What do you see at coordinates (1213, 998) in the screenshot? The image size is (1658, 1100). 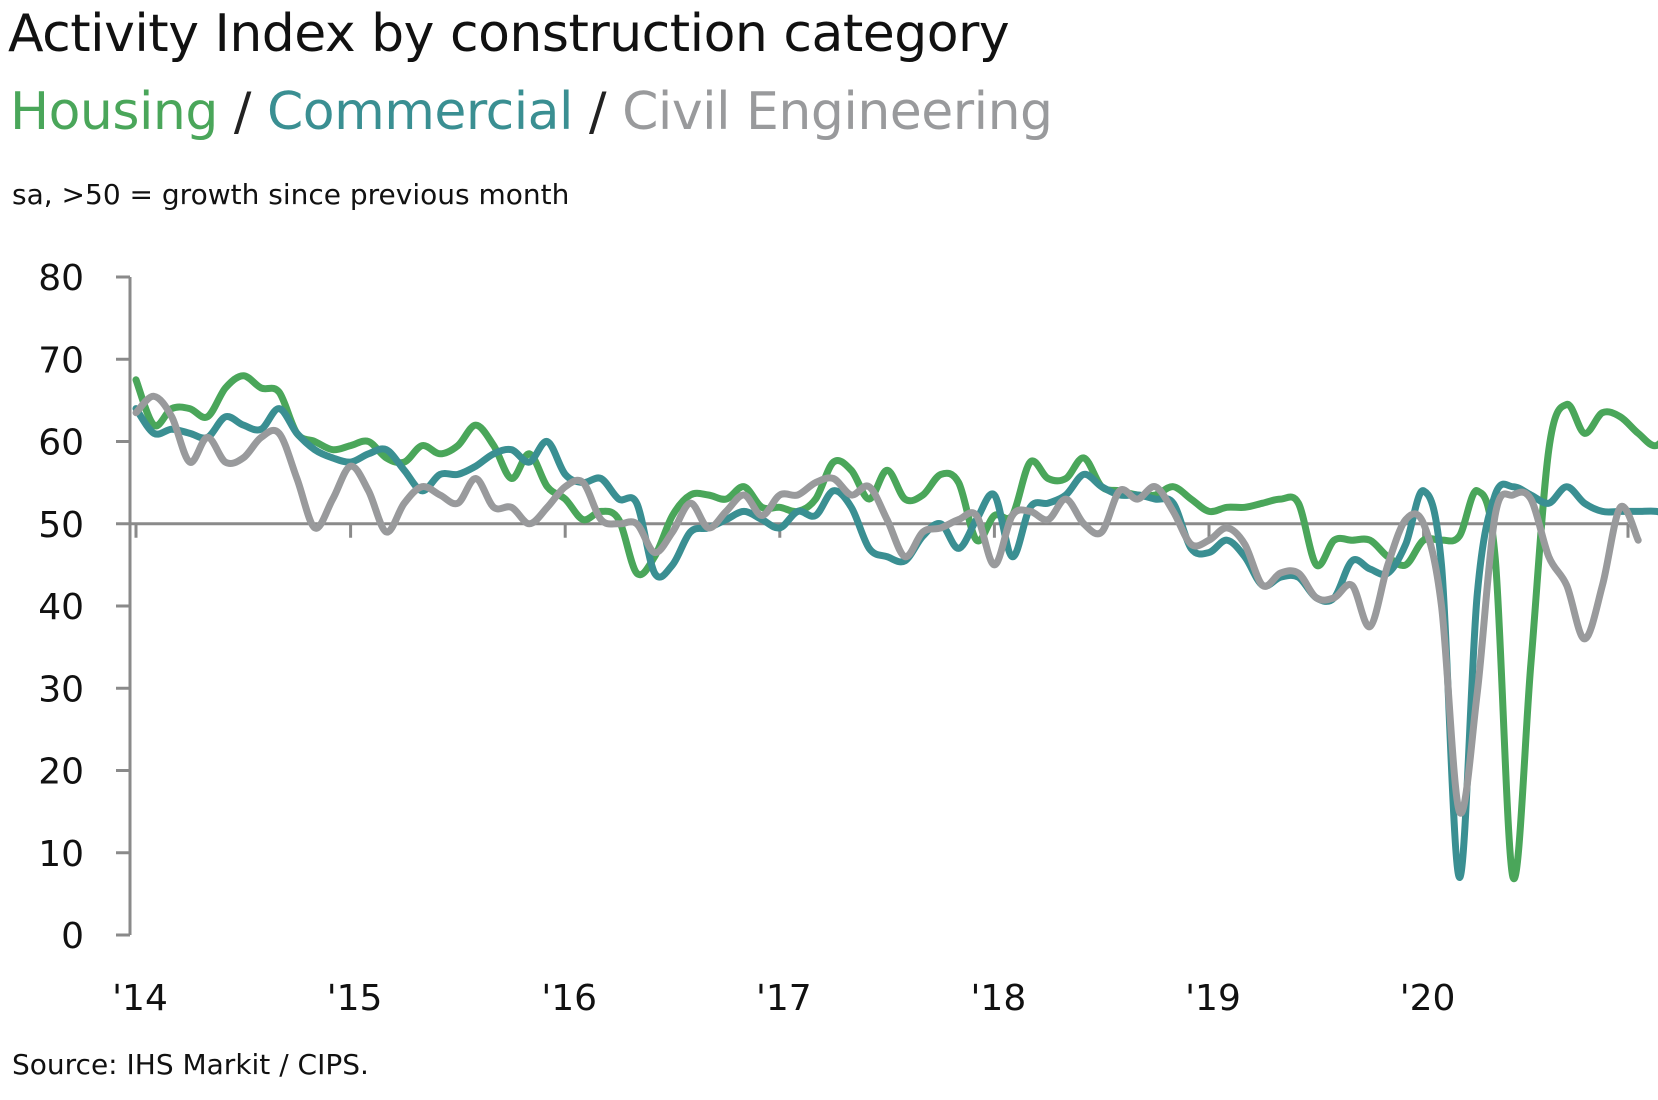 I see `x-tick-label: '19` at bounding box center [1213, 998].